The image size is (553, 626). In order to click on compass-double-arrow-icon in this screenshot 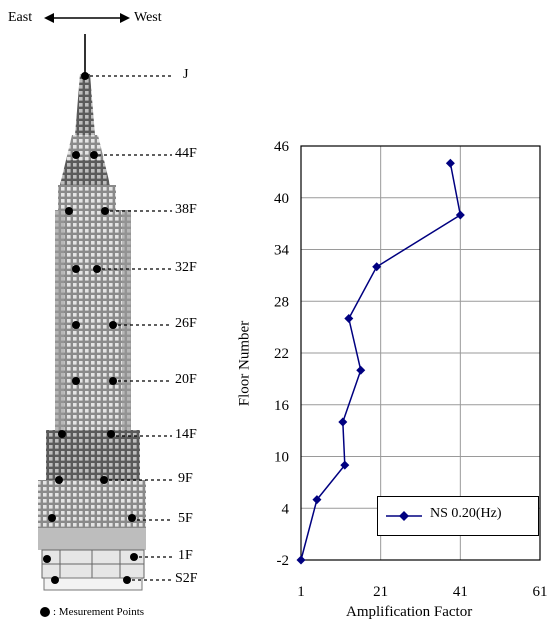, I will do `click(87, 18)`.